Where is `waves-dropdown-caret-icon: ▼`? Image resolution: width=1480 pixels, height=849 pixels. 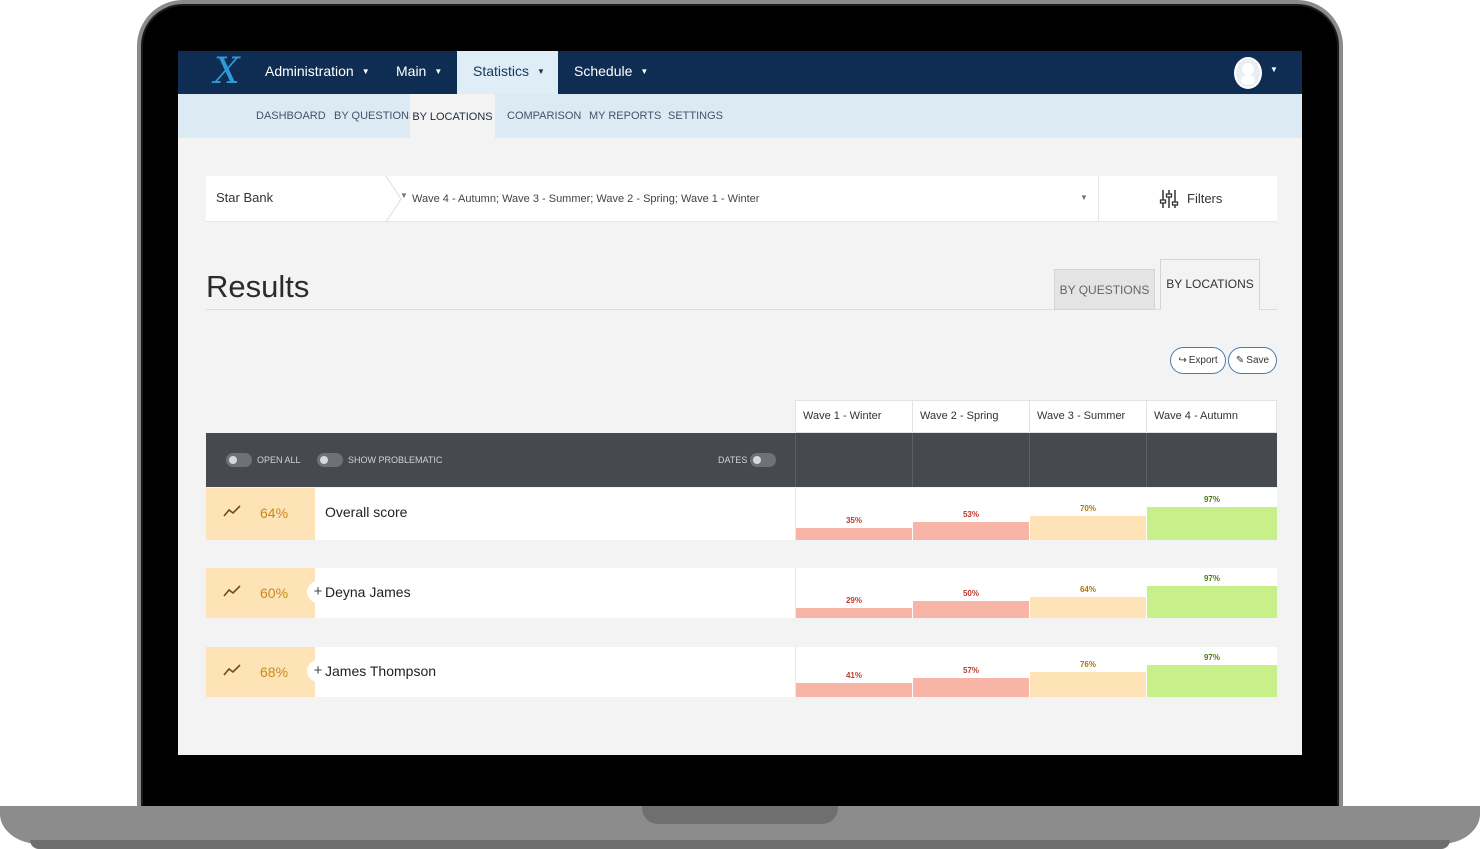
waves-dropdown-caret-icon: ▼ is located at coordinates (1084, 197).